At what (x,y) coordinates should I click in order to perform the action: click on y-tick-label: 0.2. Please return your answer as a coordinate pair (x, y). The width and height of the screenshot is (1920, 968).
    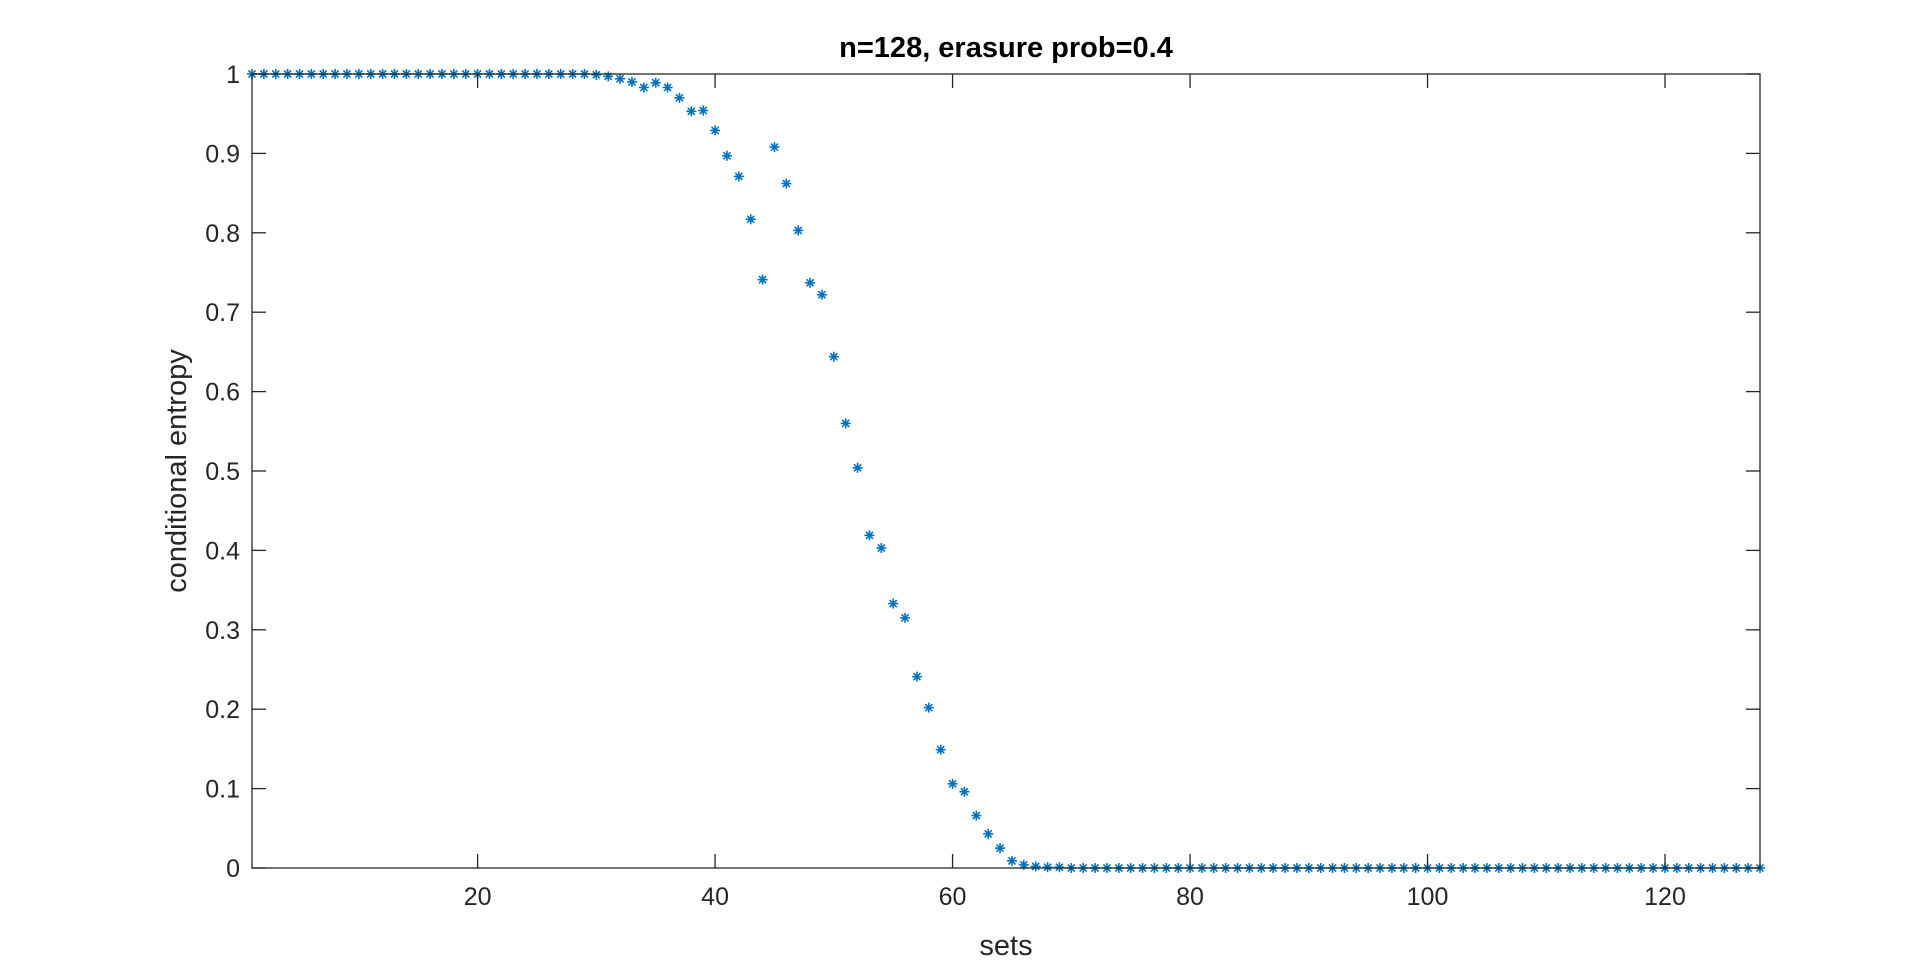
    Looking at the image, I should click on (222, 710).